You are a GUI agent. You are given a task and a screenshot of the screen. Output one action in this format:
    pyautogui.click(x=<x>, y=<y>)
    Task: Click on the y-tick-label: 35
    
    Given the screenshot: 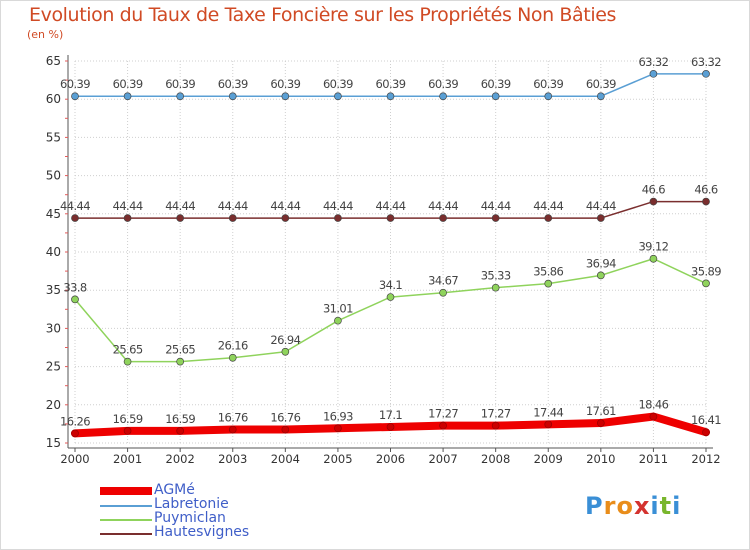 What is the action you would take?
    pyautogui.click(x=53, y=290)
    